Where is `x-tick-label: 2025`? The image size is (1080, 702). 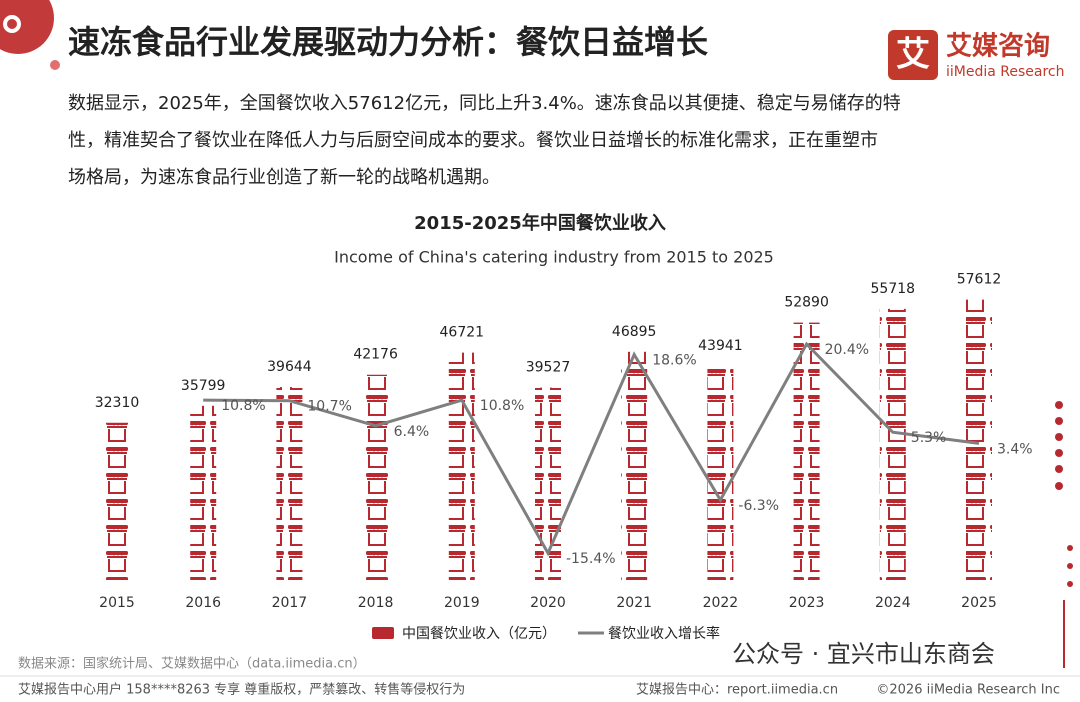
x-tick-label: 2025 is located at coordinates (979, 603).